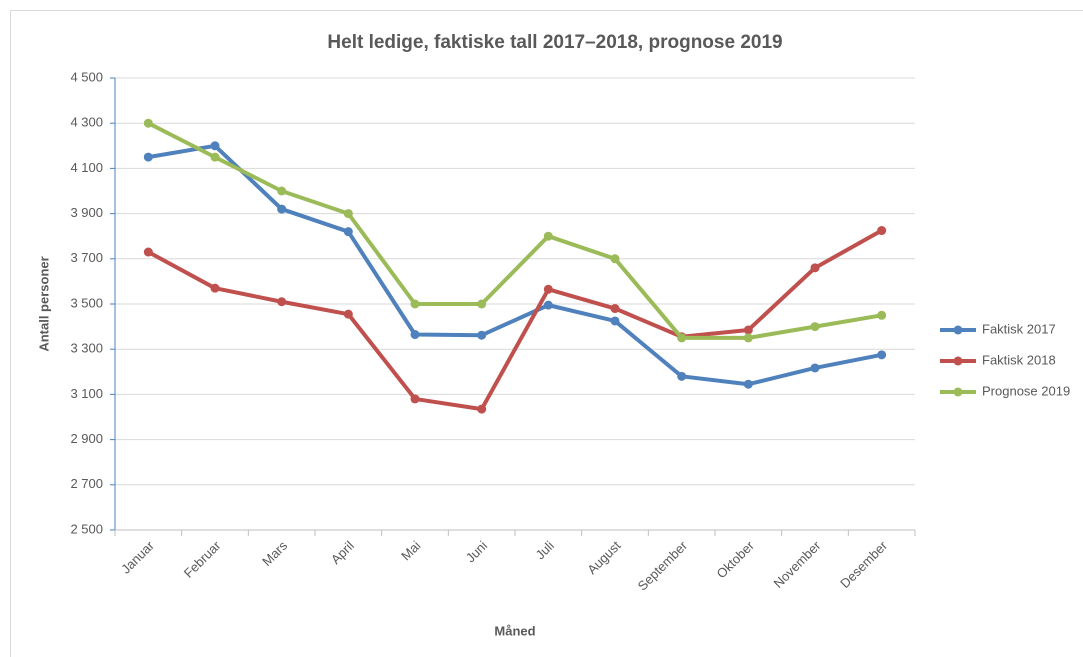 The image size is (1083, 657). I want to click on y-tick-label: 2 700, so click(86, 483).